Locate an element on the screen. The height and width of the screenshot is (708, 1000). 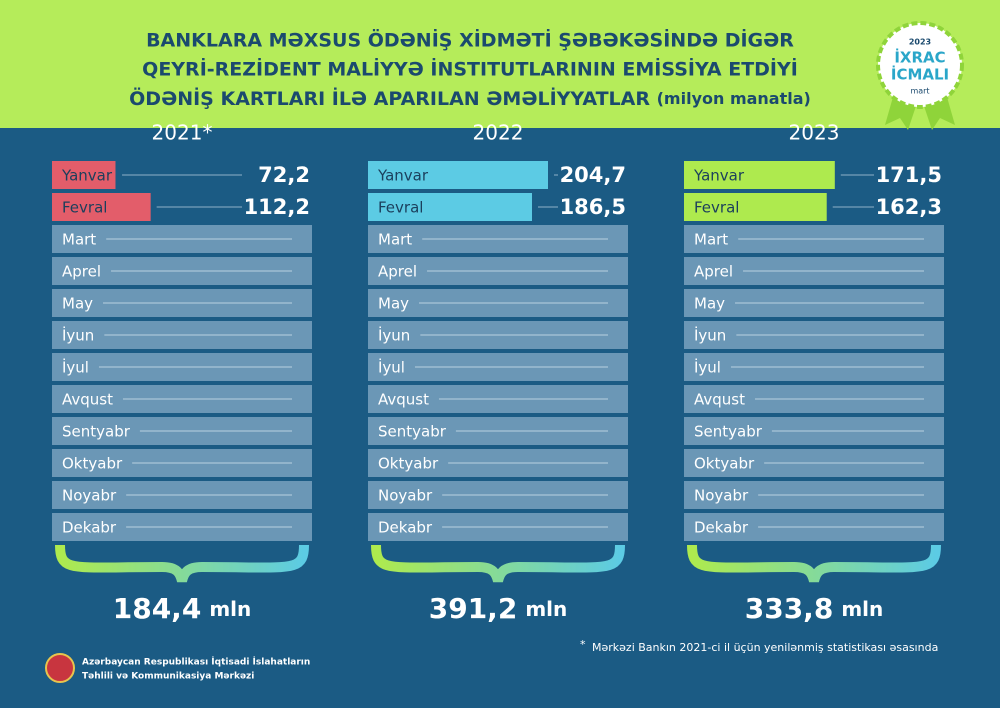
total-value: 333,8 is located at coordinates (789, 608).